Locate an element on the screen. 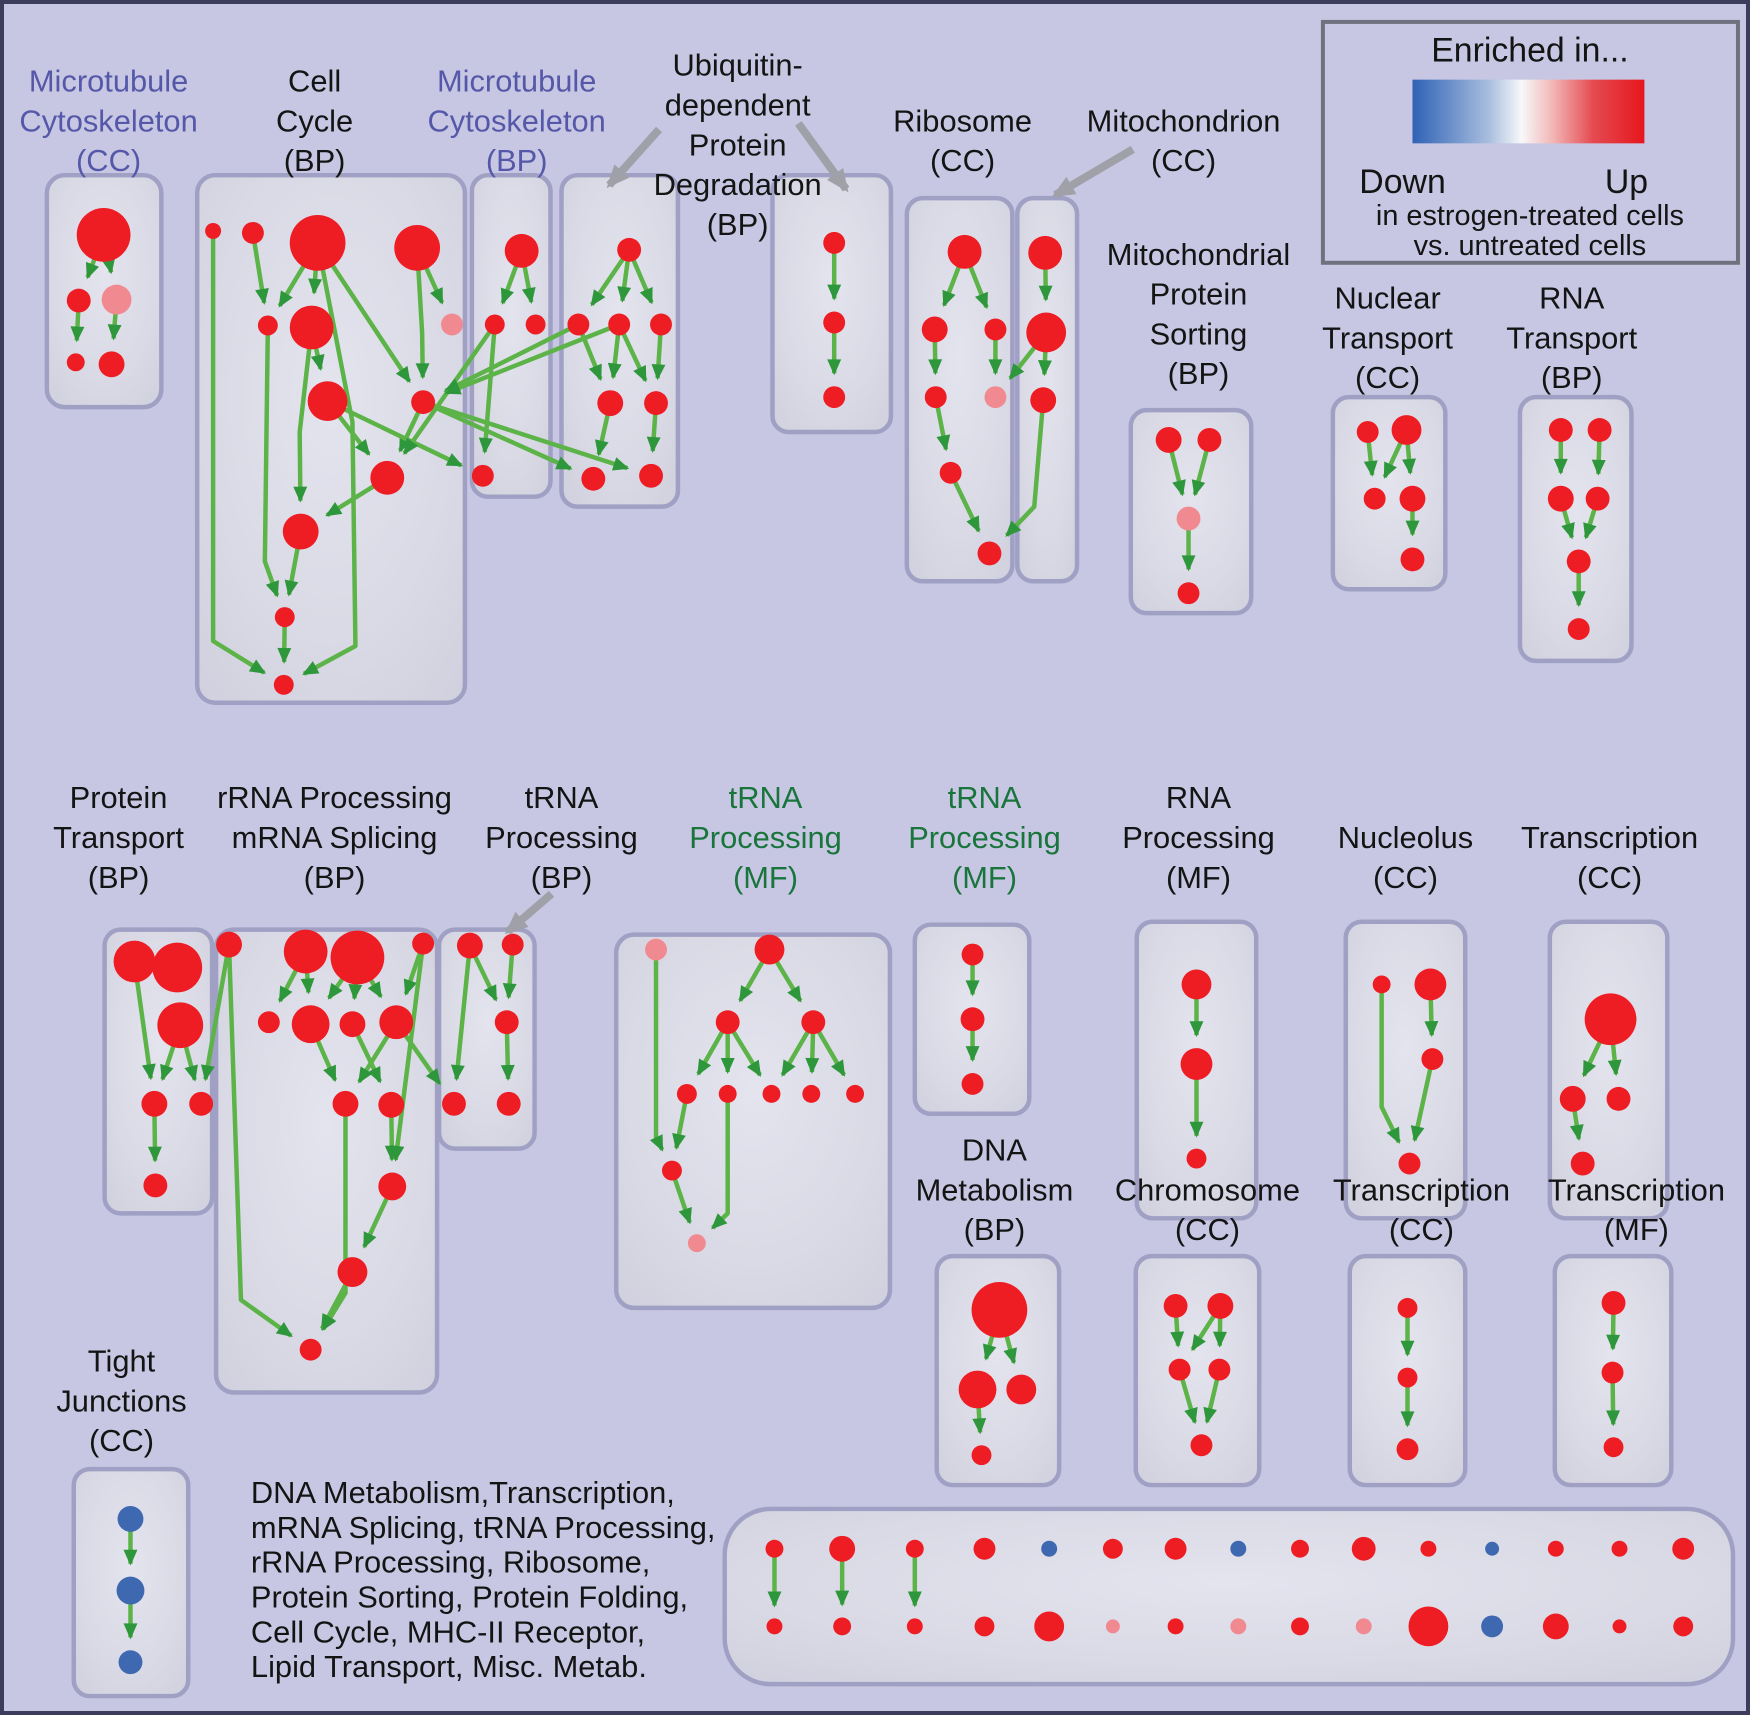 Image resolution: width=1750 pixels, height=1715 pixels. node-wb4 is located at coordinates (984, 1626).